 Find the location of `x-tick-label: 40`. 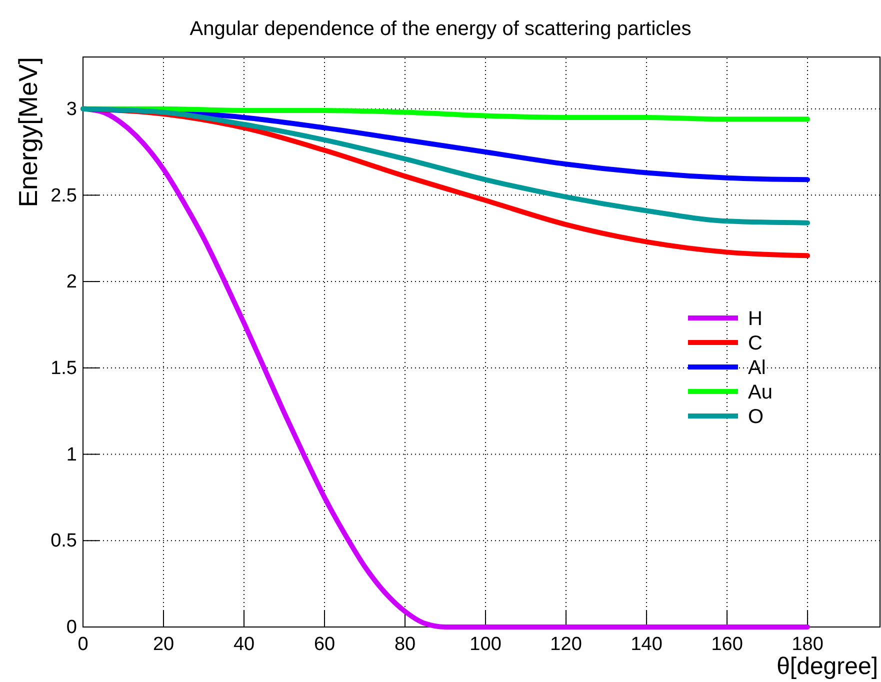

x-tick-label: 40 is located at coordinates (244, 645).